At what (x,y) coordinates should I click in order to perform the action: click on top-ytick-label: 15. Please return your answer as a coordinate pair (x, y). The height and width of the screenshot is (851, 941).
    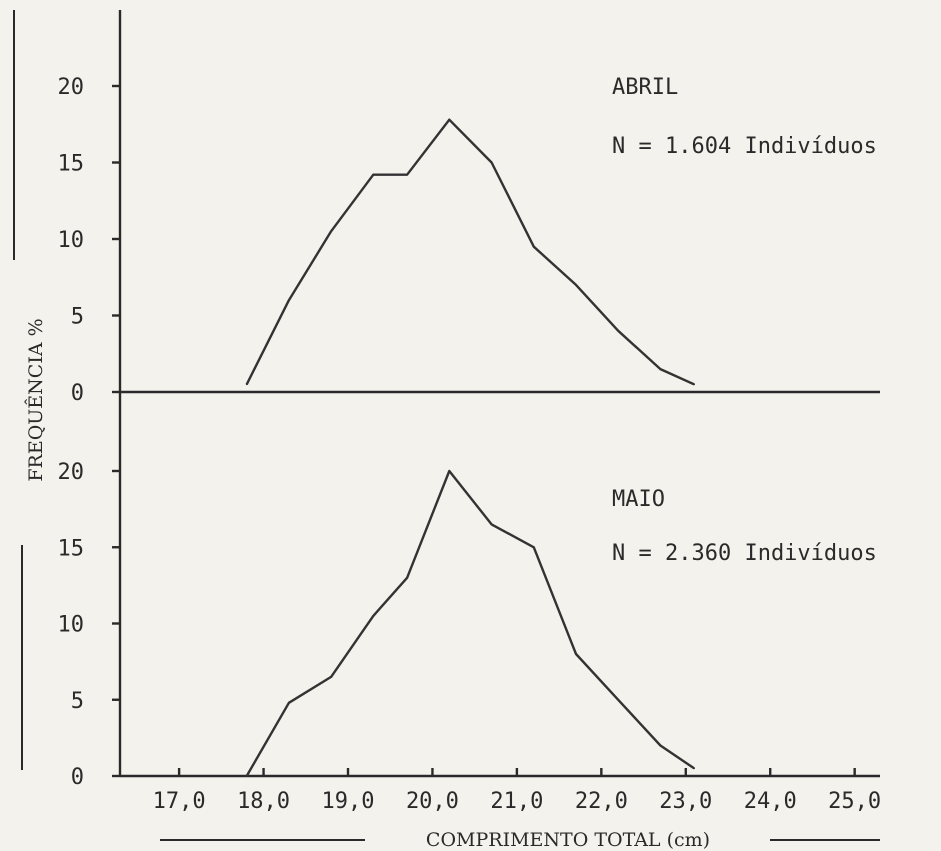
    Looking at the image, I should click on (71, 164).